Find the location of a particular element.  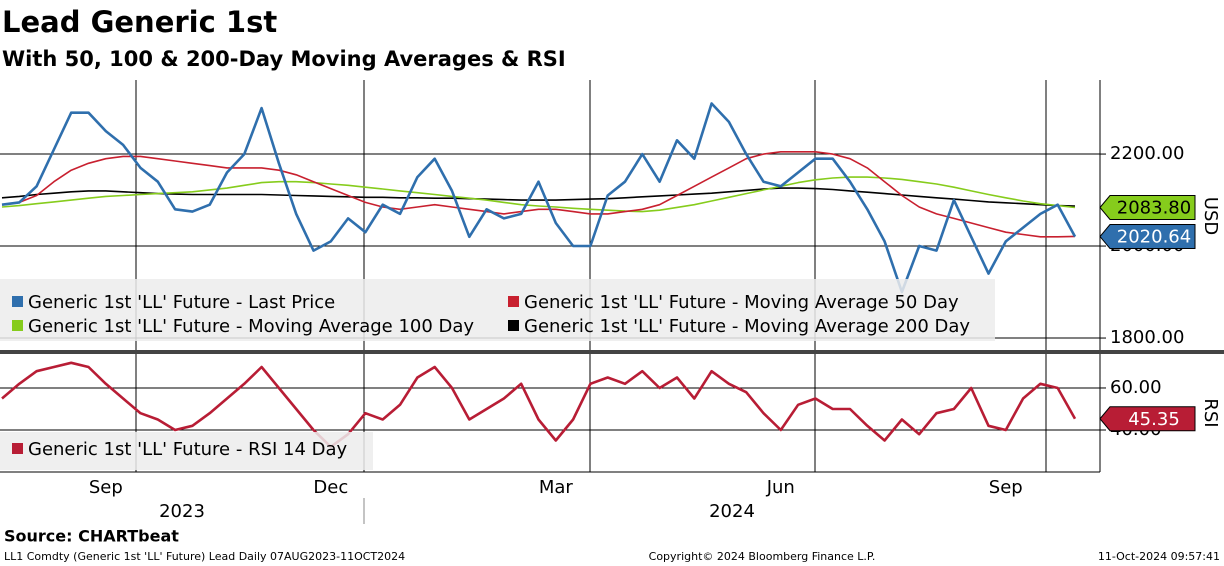

source: Source: CHARTbeat is located at coordinates (91, 536).